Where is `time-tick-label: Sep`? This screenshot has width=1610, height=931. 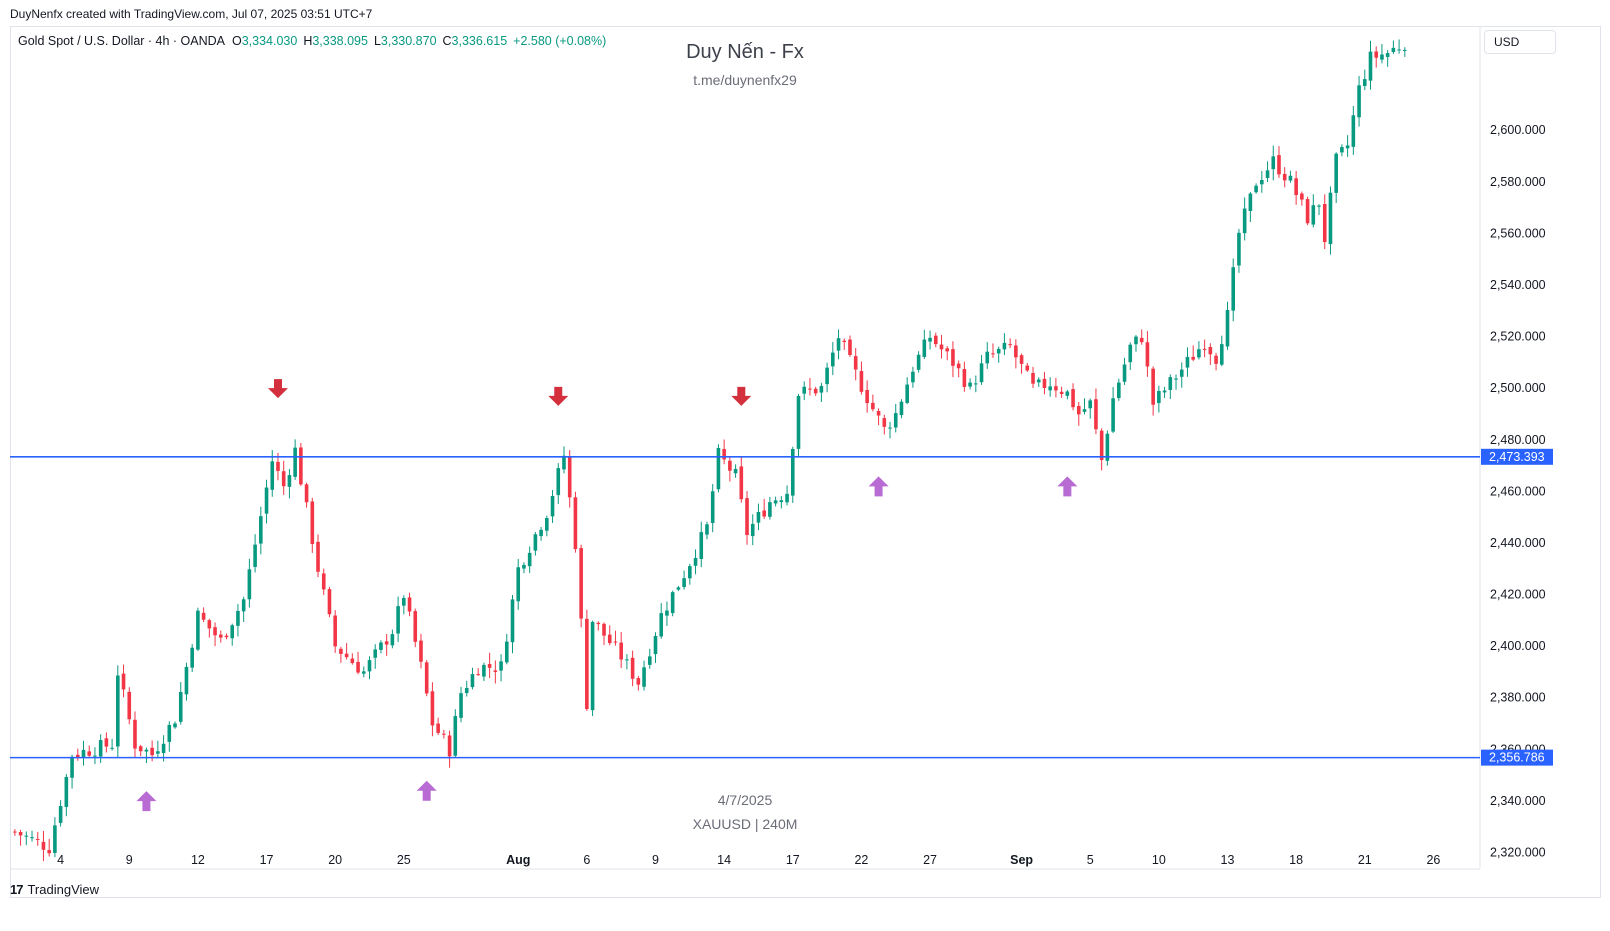
time-tick-label: Sep is located at coordinates (1021, 860).